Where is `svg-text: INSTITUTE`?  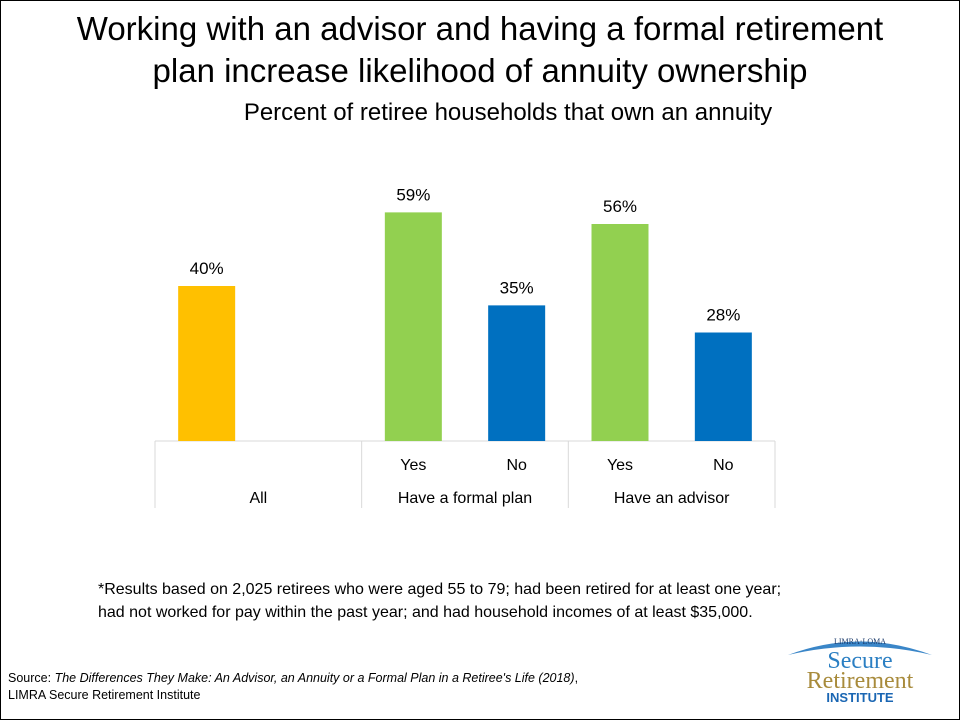 svg-text: INSTITUTE is located at coordinates (859, 697).